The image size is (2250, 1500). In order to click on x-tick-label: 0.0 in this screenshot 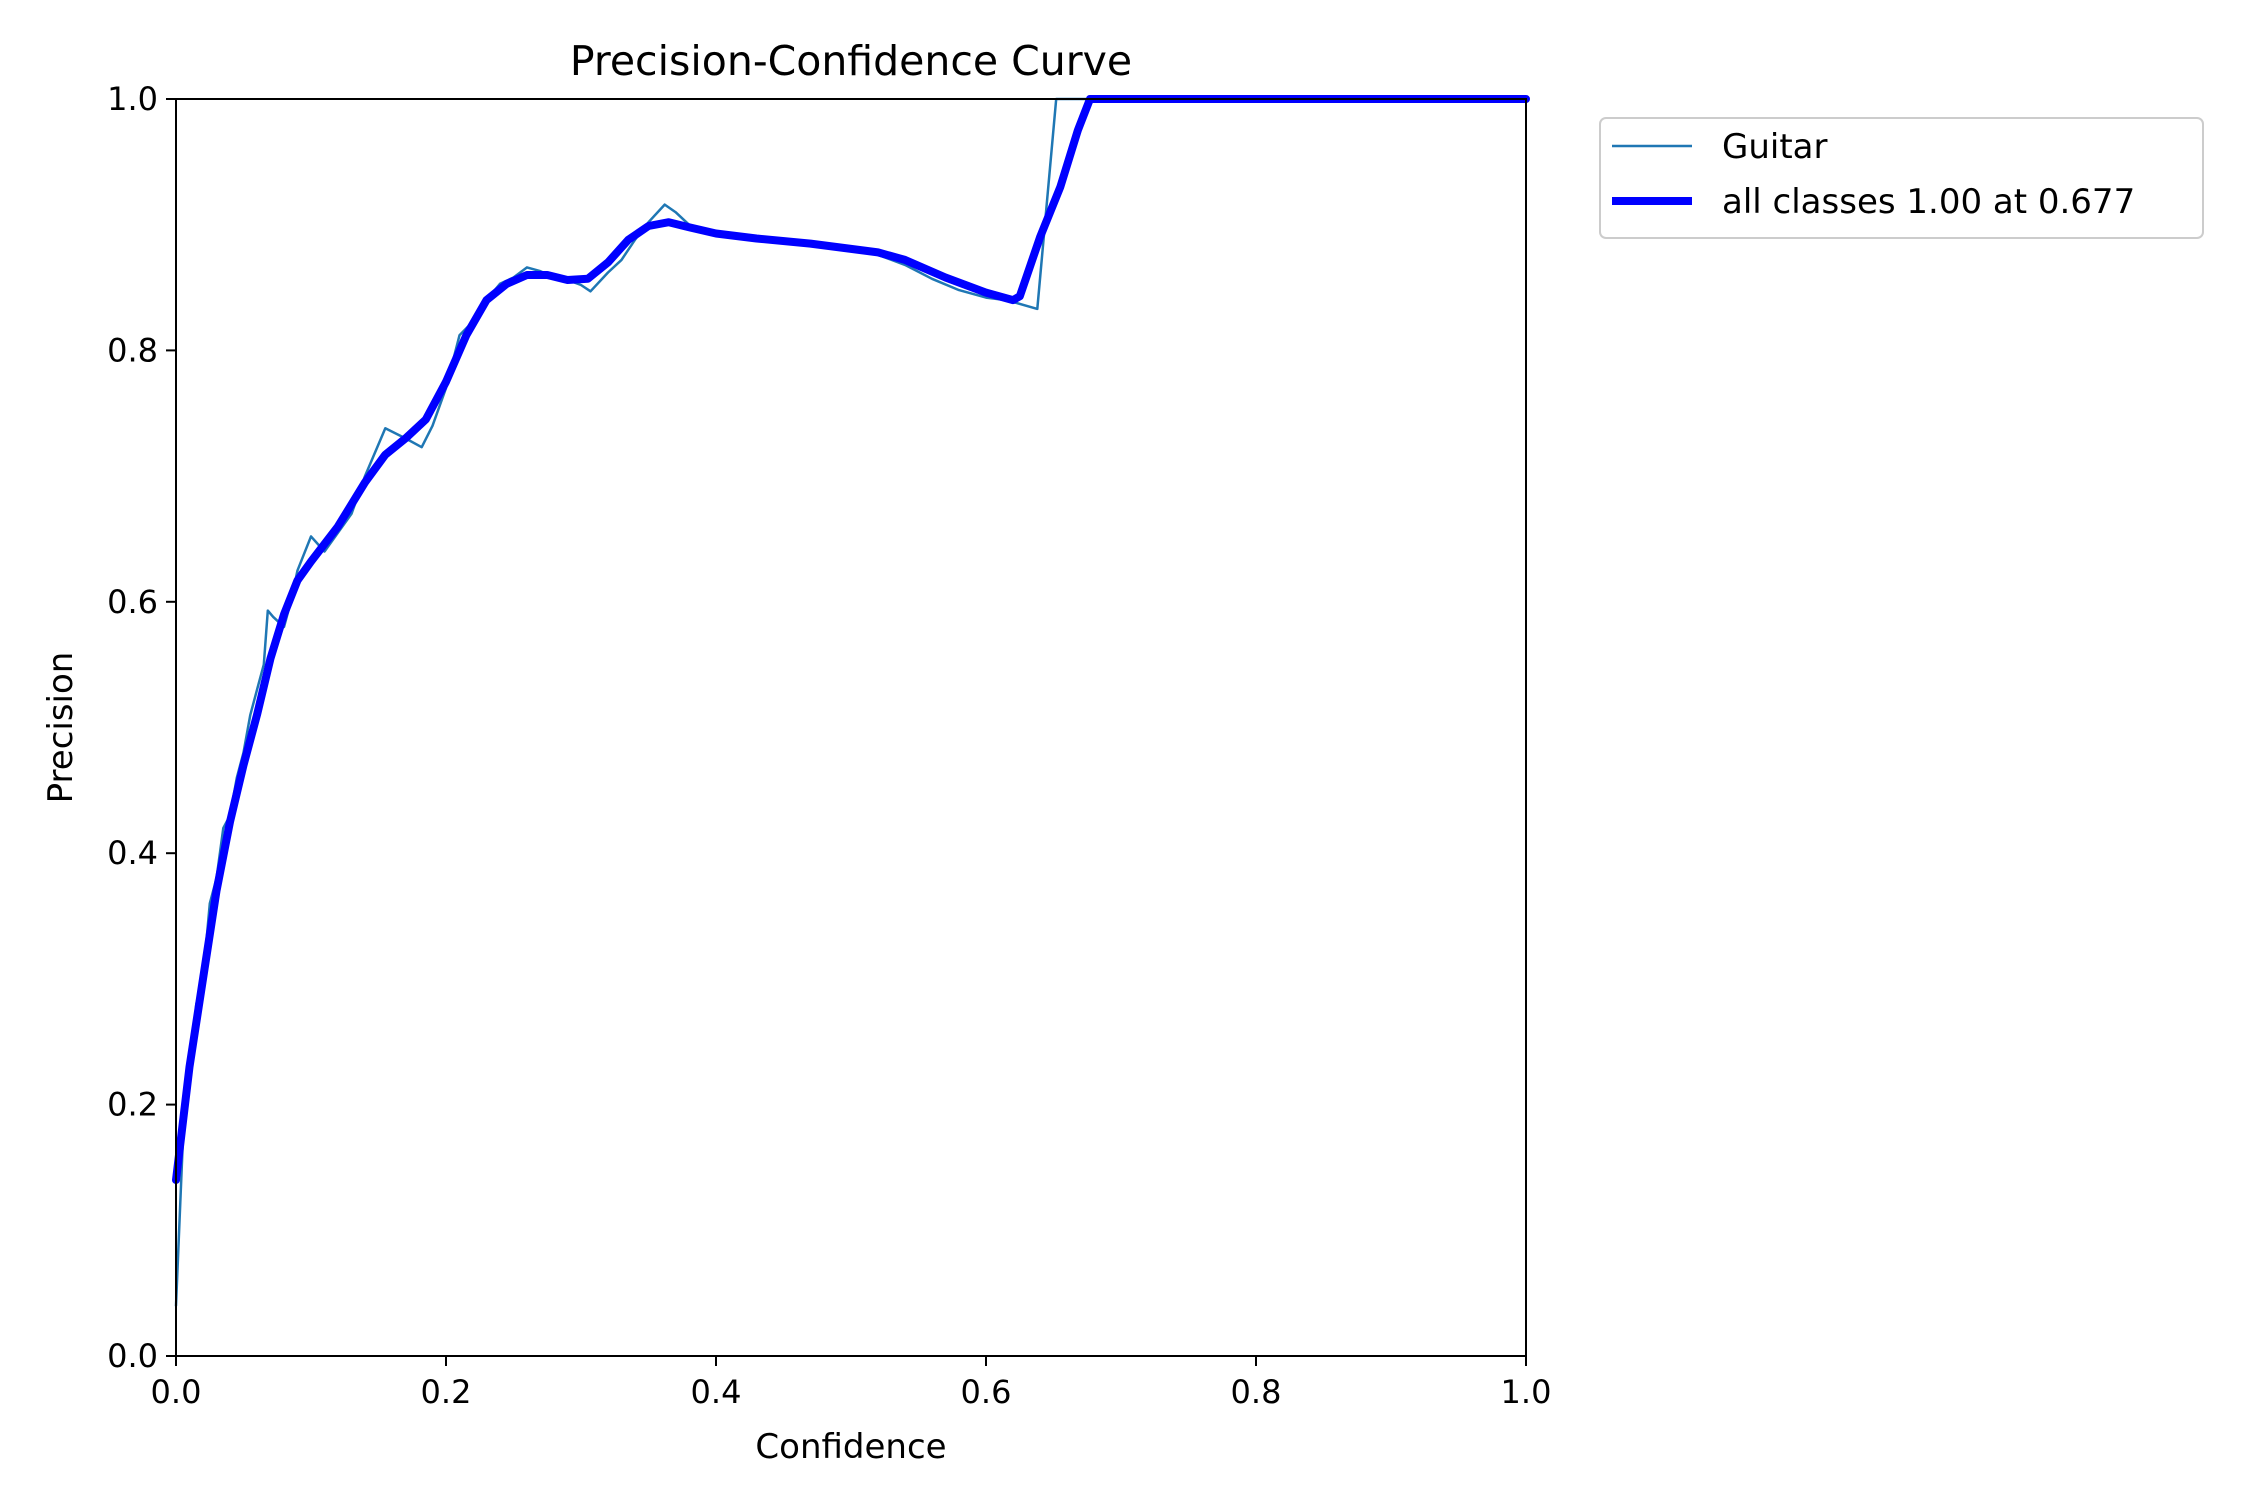, I will do `click(176, 1392)`.